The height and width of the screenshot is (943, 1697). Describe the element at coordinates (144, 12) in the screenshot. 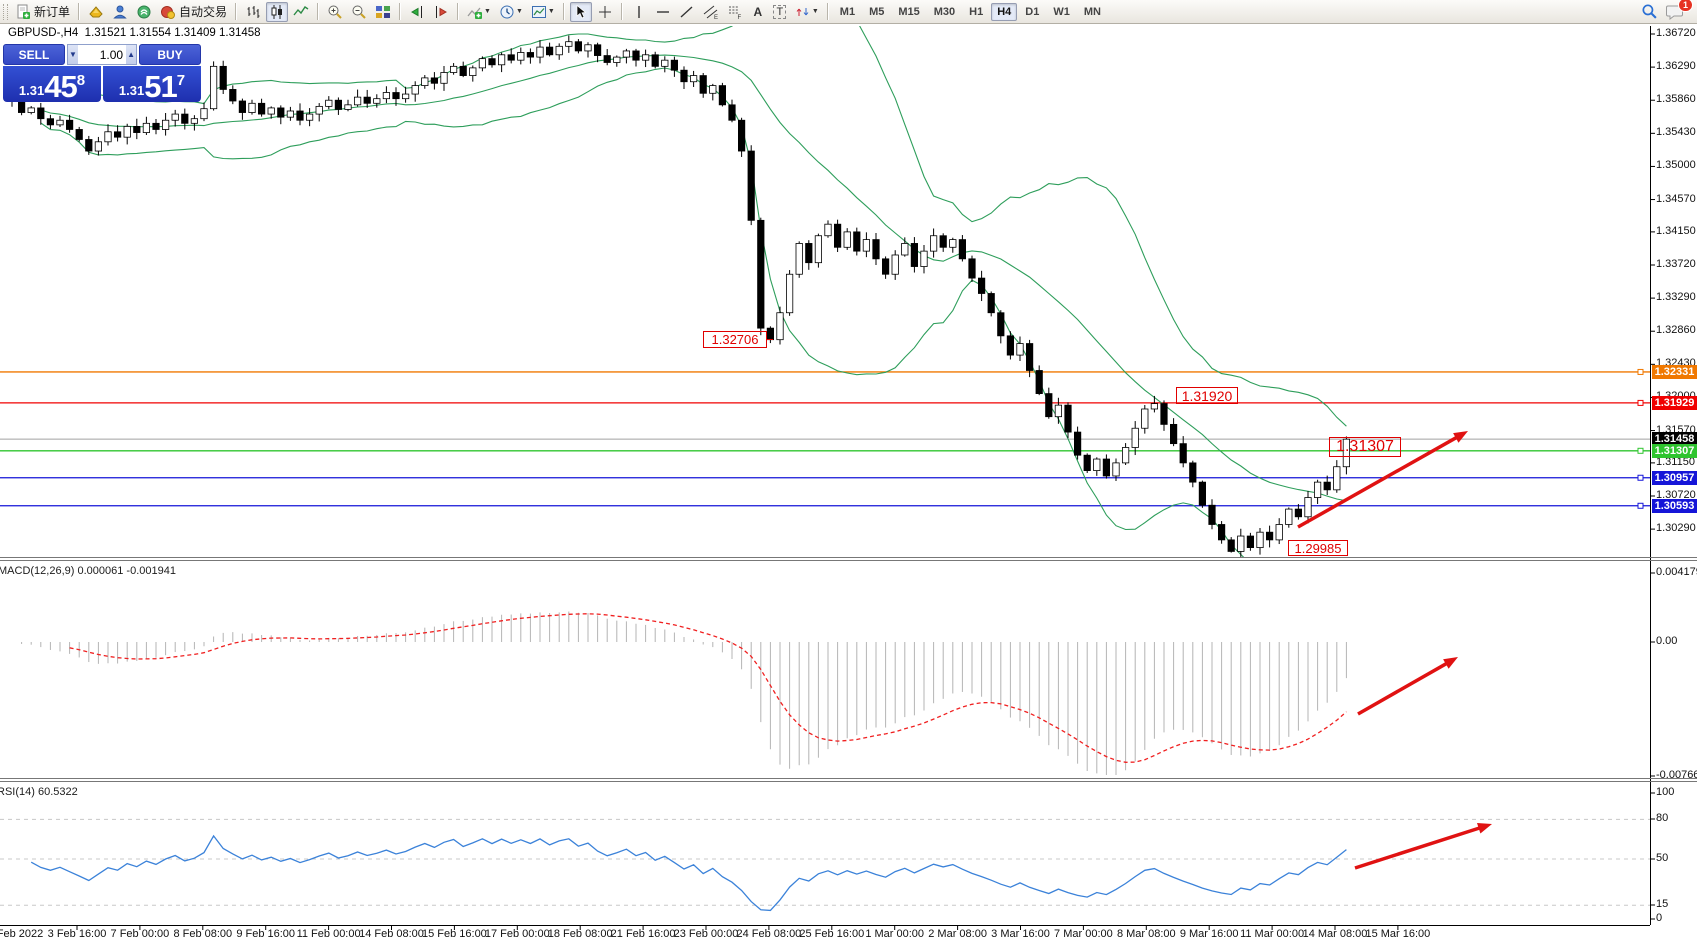

I see `community-button` at that location.